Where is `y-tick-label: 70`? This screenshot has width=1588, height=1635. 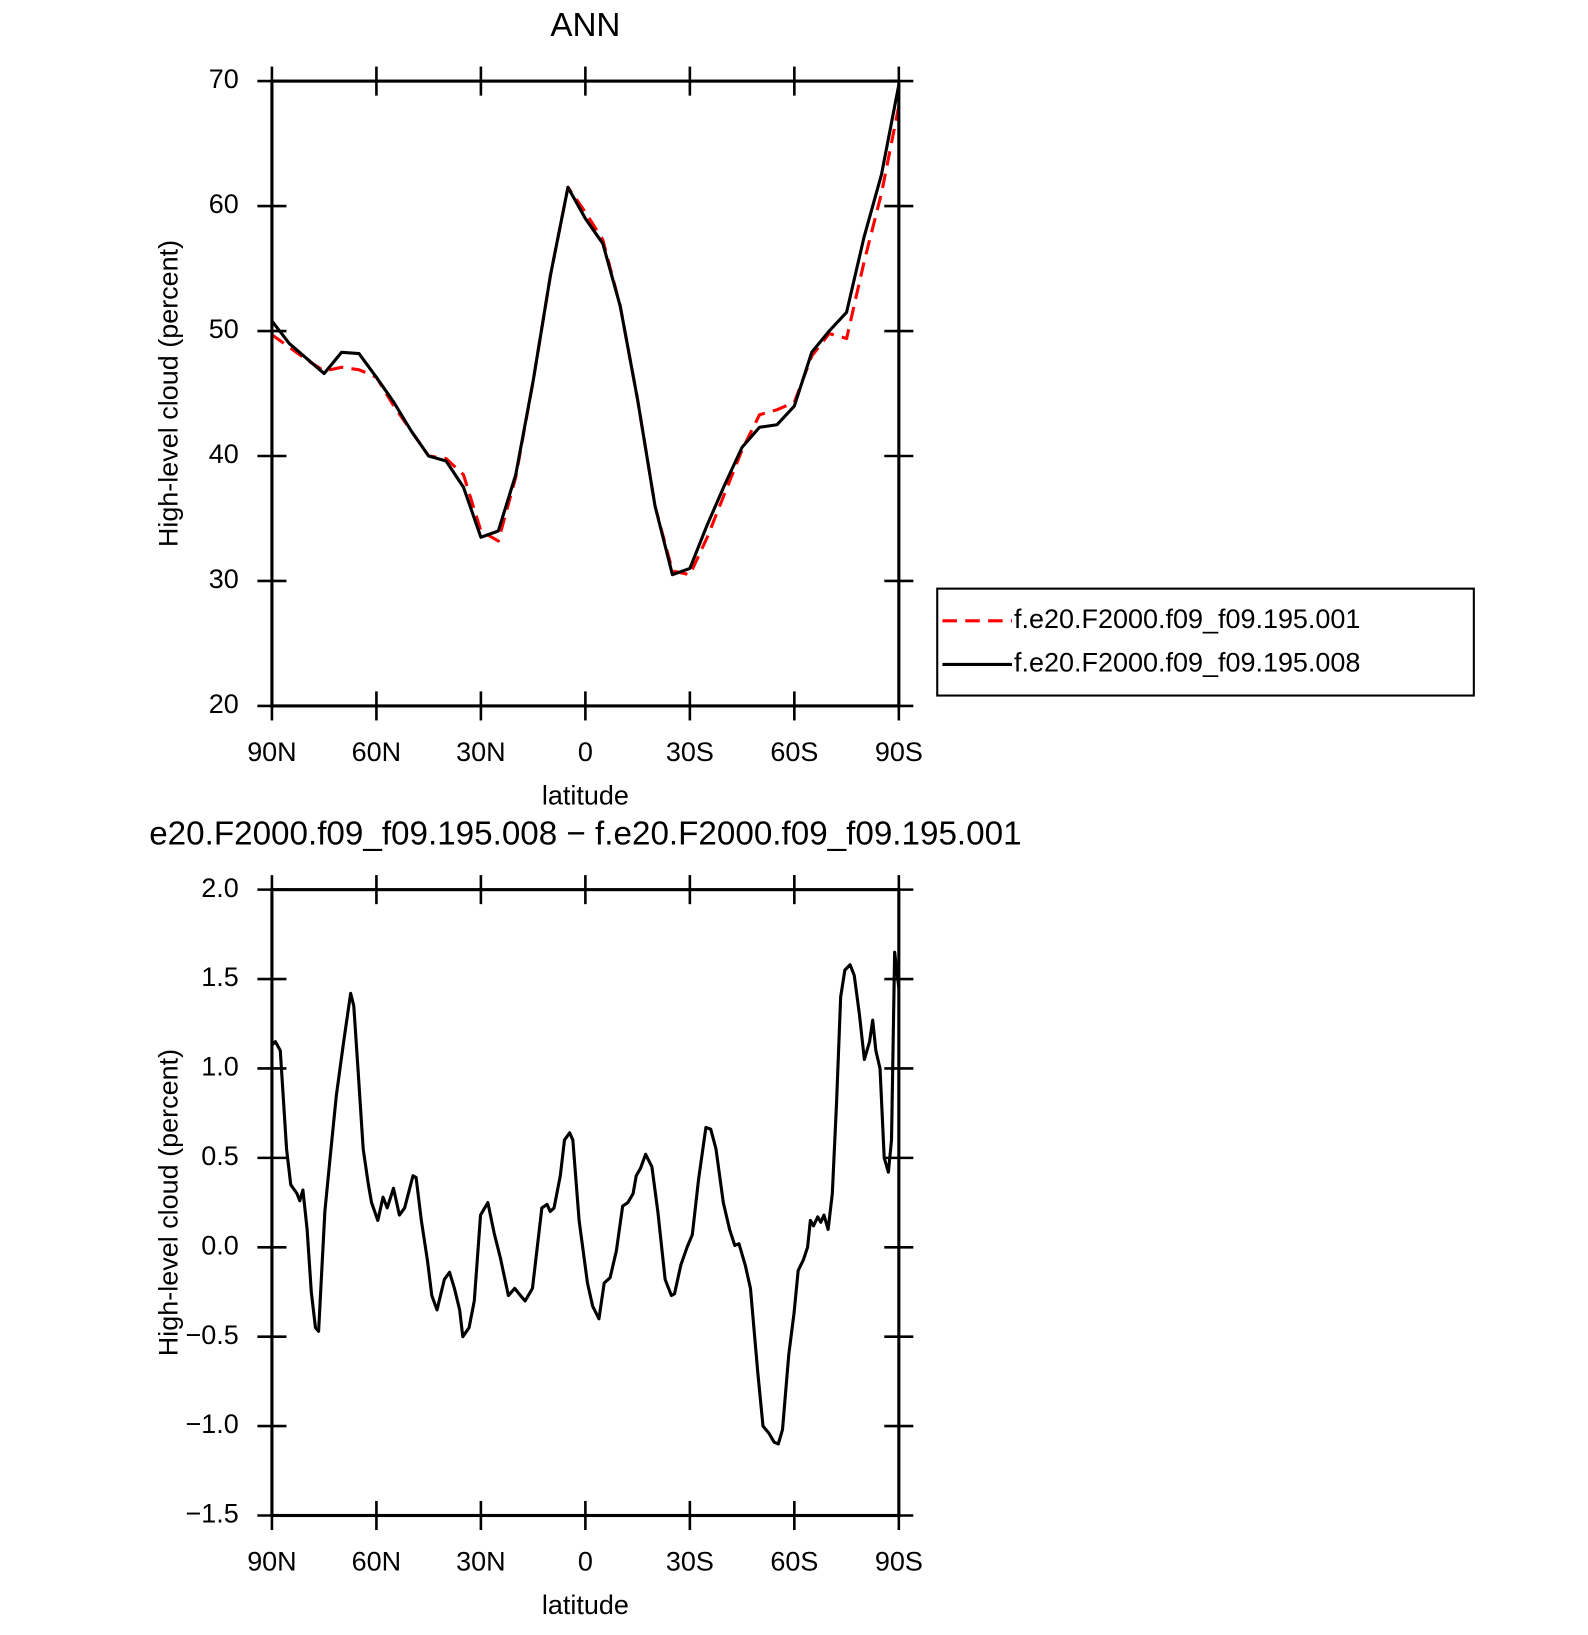 y-tick-label: 70 is located at coordinates (224, 79).